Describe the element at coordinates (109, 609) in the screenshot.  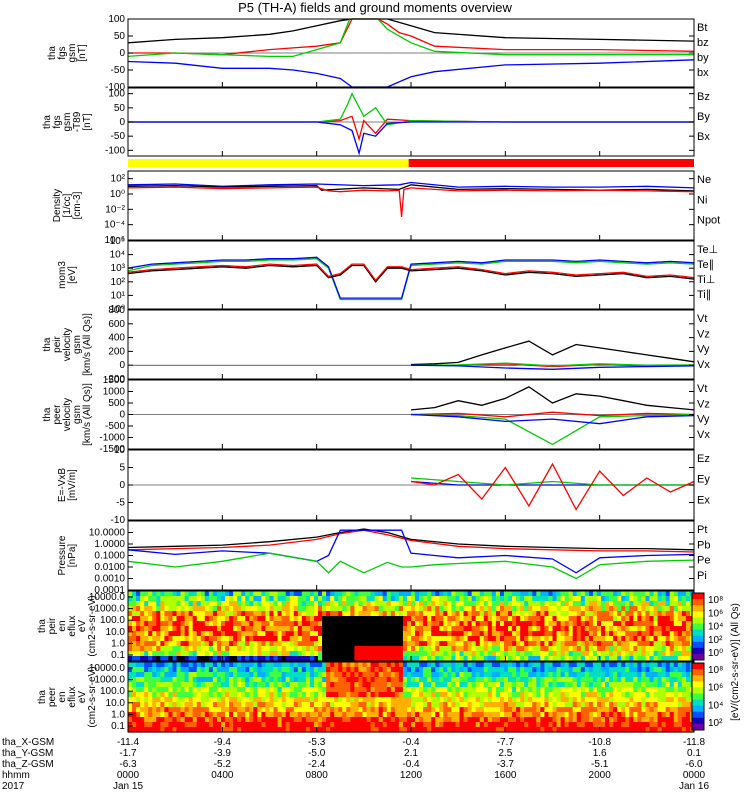
I see `y-tick-label: 1000.0` at that location.